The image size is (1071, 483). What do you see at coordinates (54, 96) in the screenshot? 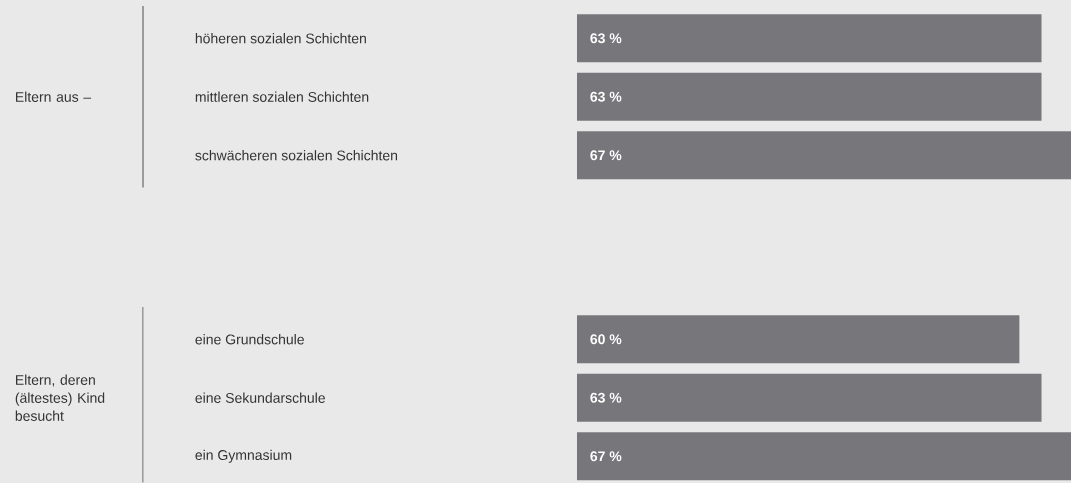
I see `y-axis-title: Eltern aus –` at bounding box center [54, 96].